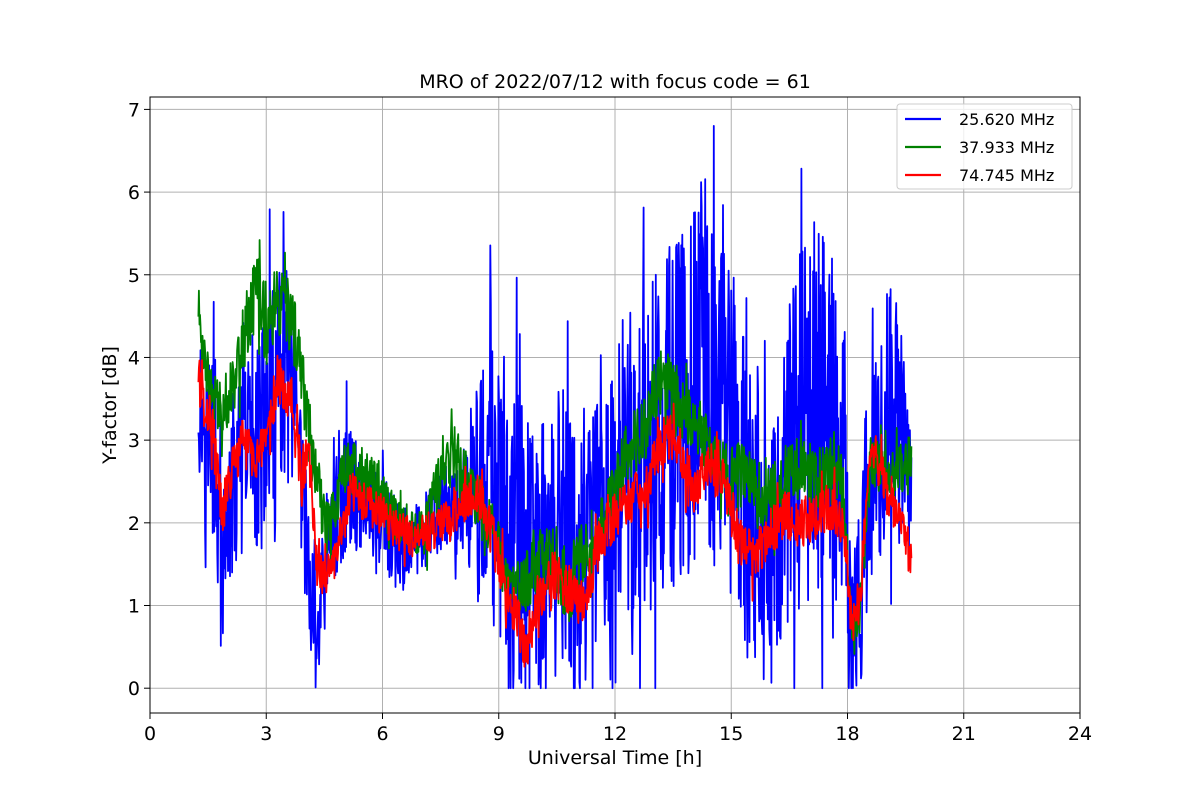  What do you see at coordinates (134, 689) in the screenshot?
I see `y-tick-label: 0` at bounding box center [134, 689].